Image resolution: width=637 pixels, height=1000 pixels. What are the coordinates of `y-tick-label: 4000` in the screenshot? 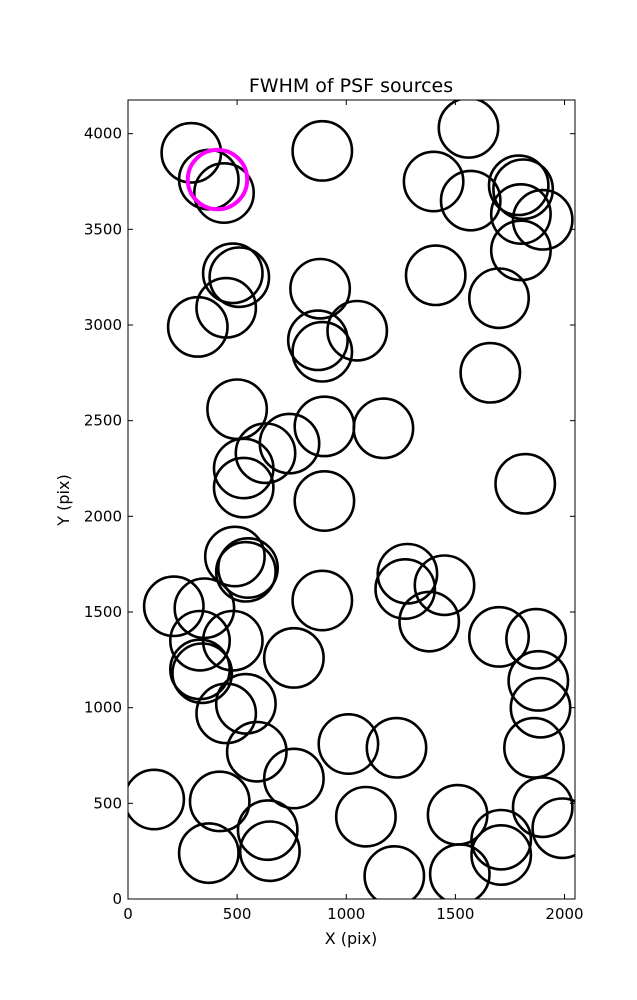 It's located at (103, 134).